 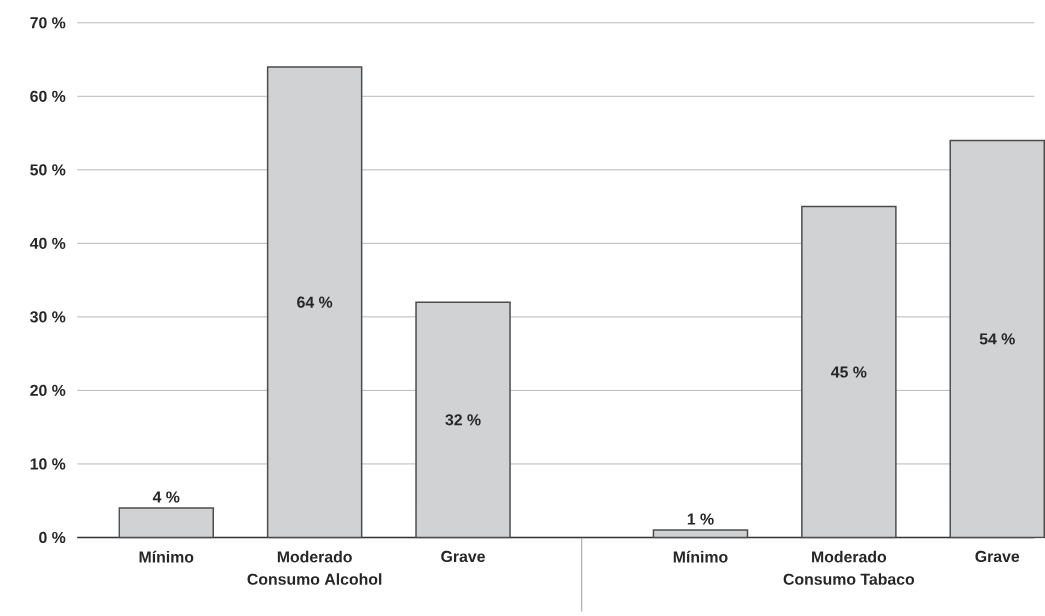 What do you see at coordinates (48, 317) in the screenshot?
I see `y-tick-label: 30 %` at bounding box center [48, 317].